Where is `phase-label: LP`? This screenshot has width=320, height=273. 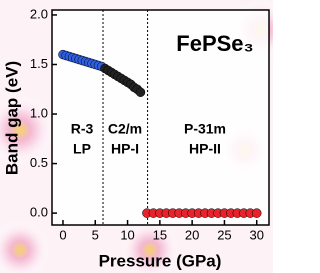 phase-label: LP is located at coordinates (82, 149).